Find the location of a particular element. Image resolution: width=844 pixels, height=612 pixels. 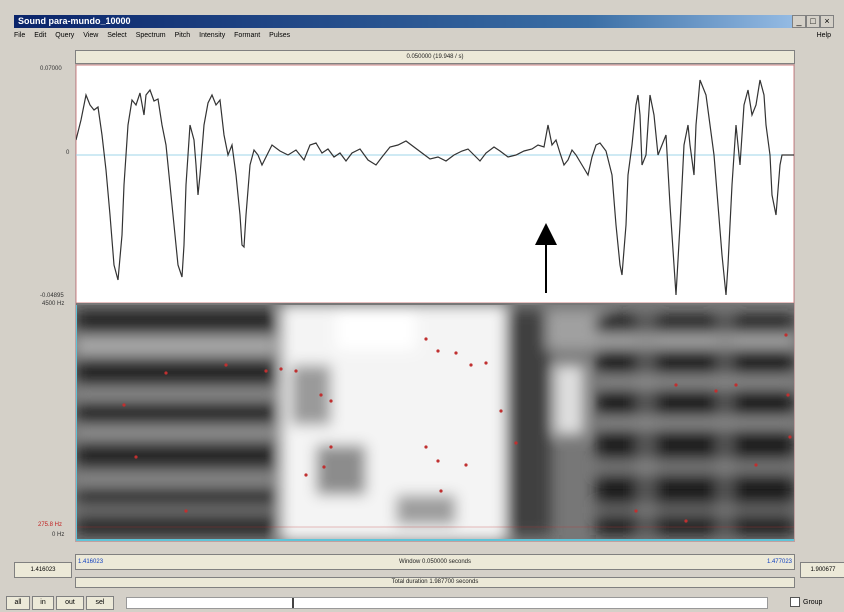

selection-range-bar: 0.050000 (19.948 / s) is located at coordinates (435, 57).